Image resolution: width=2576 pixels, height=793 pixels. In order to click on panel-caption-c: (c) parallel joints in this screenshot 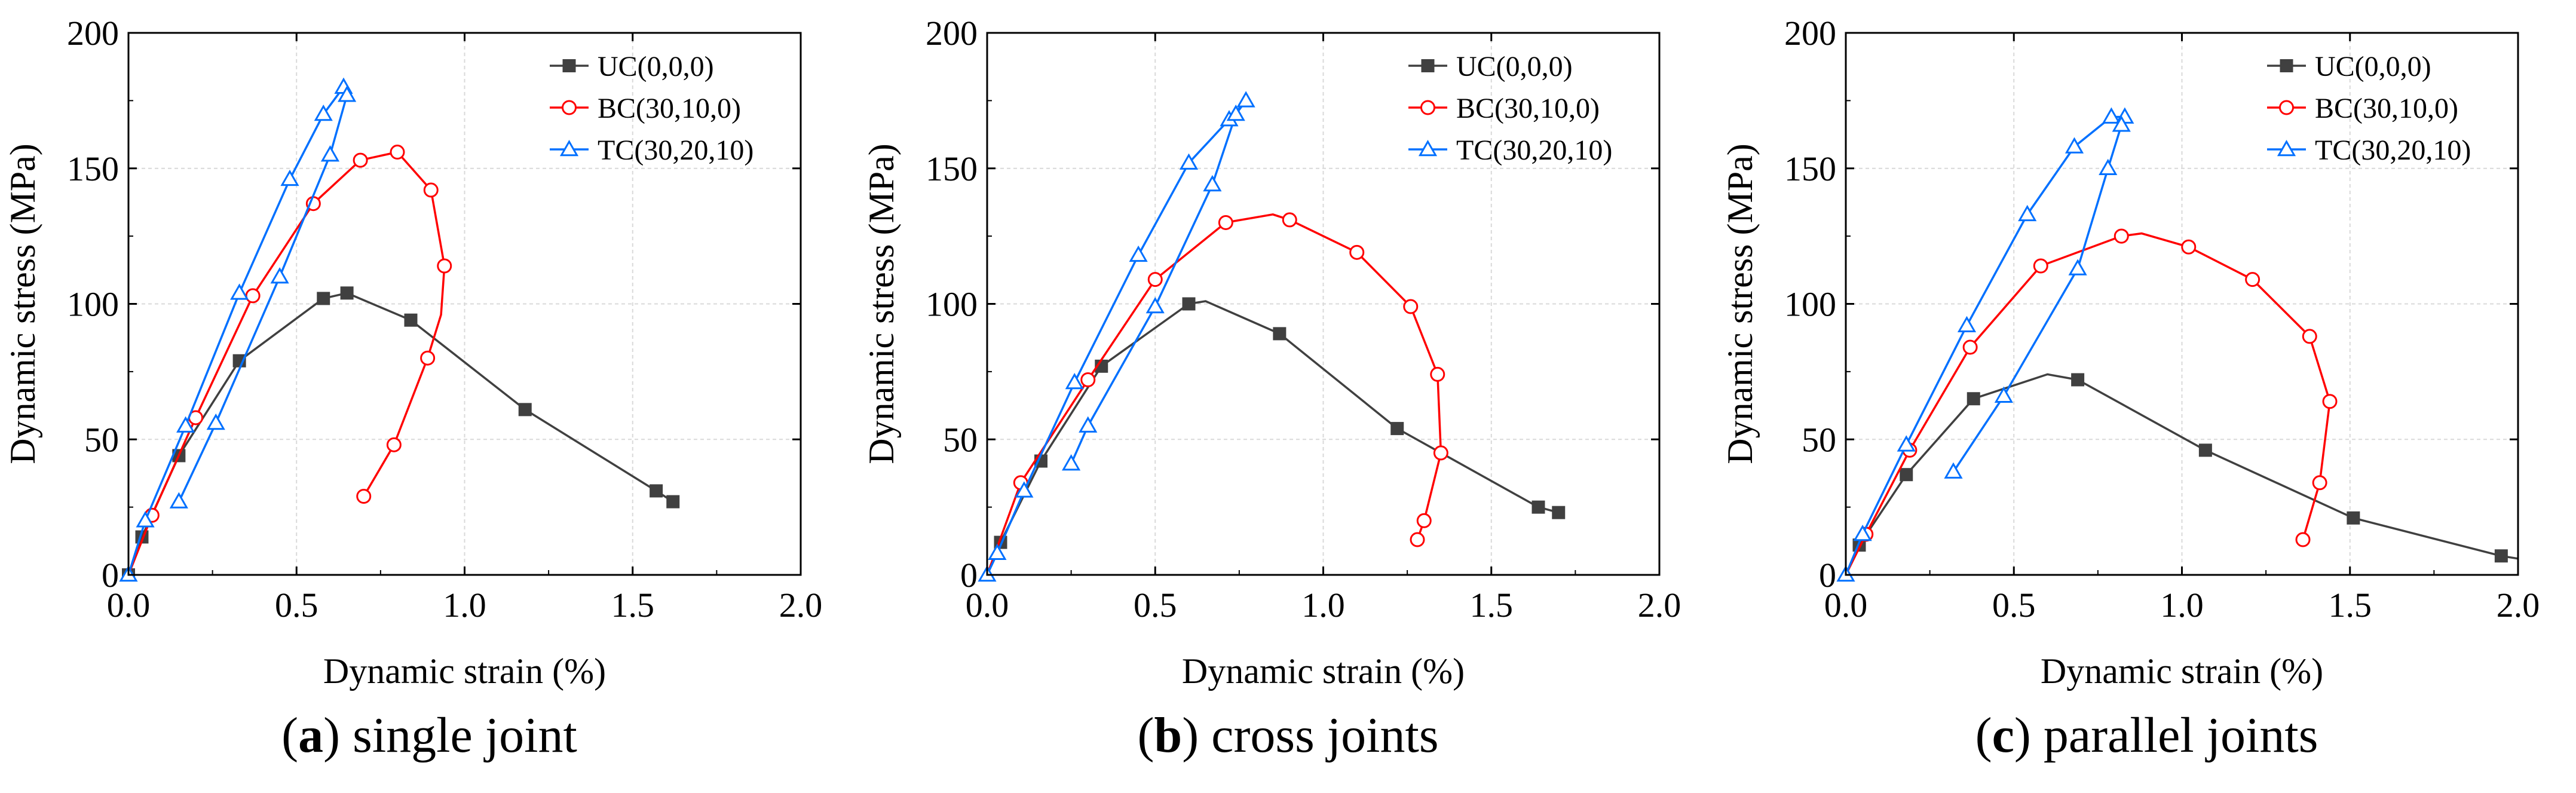, I will do `click(2147, 735)`.